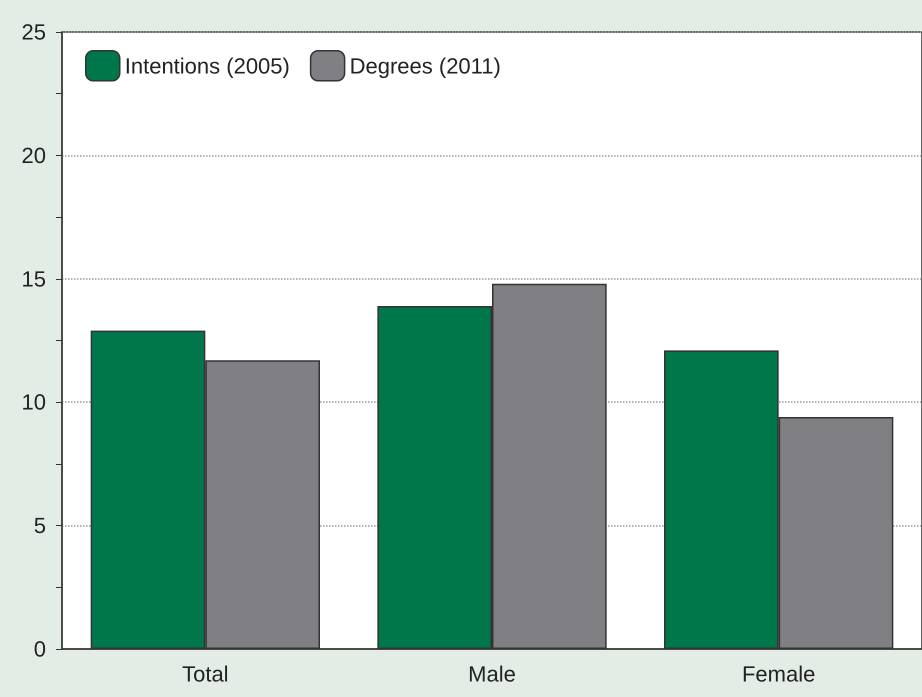 This screenshot has width=922, height=697. I want to click on x-tick-label: Total, so click(205, 674).